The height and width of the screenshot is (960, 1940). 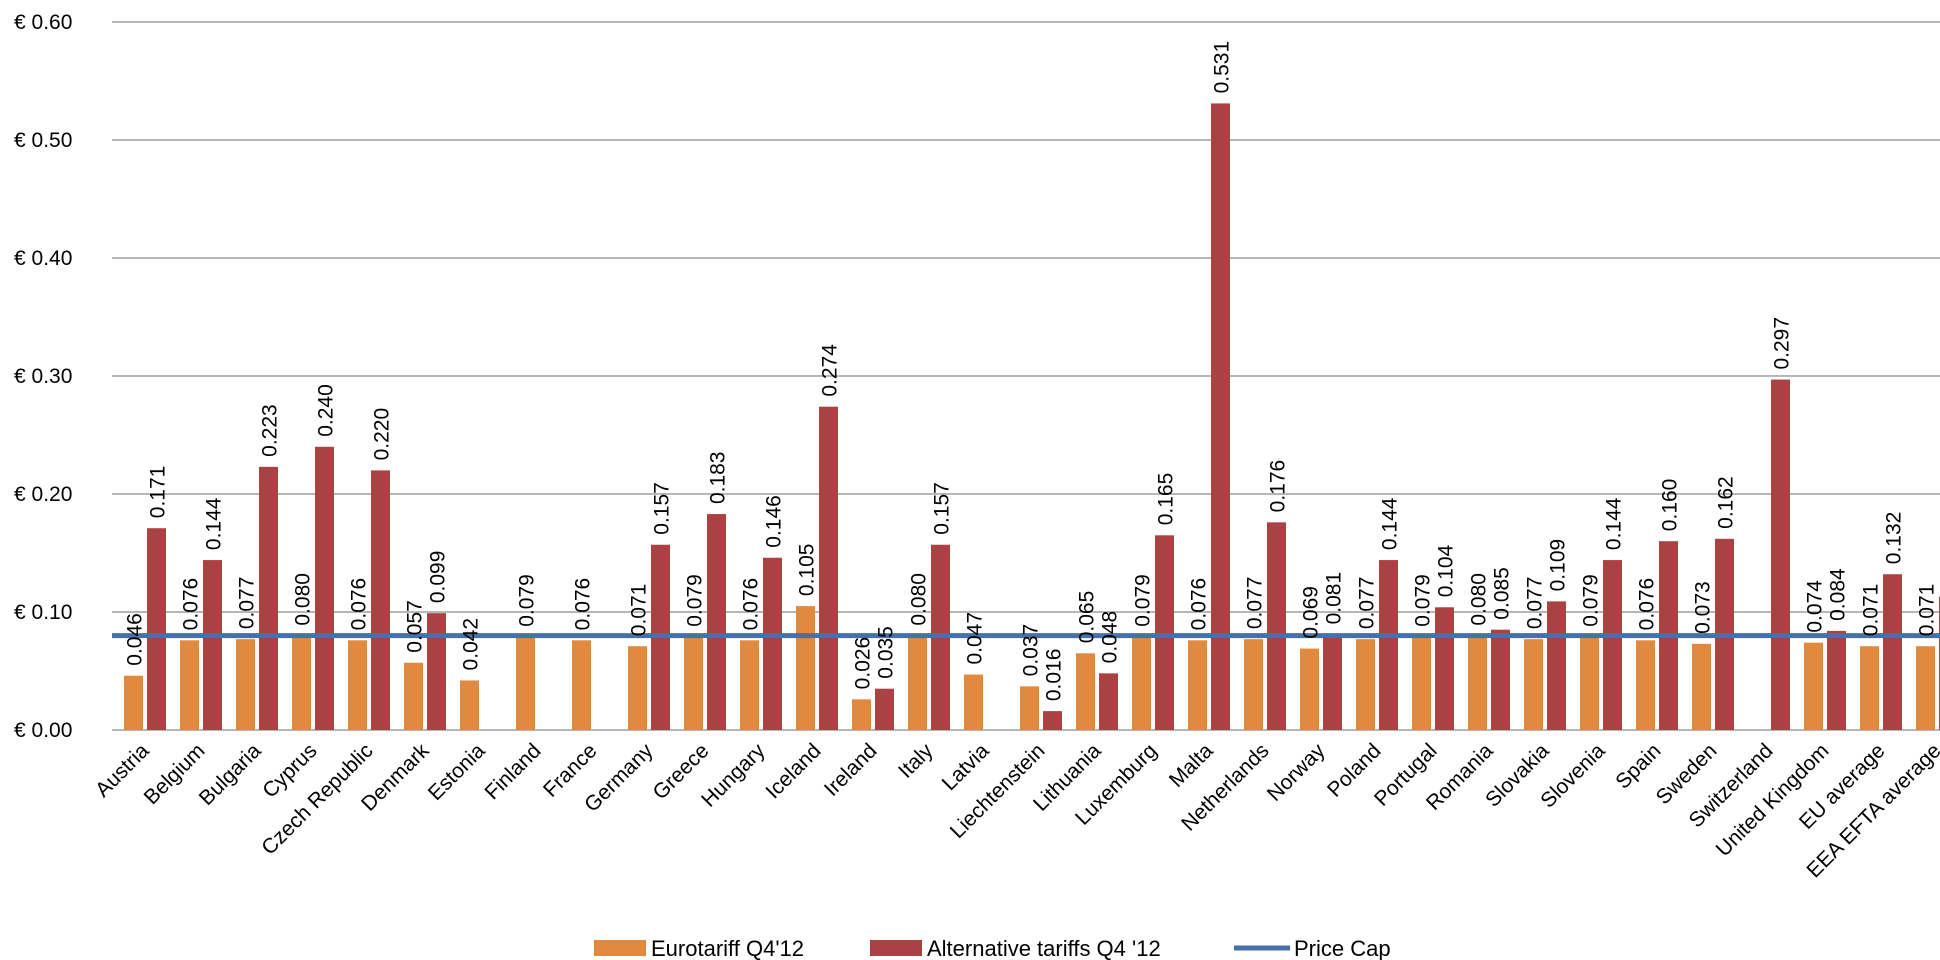 What do you see at coordinates (471, 644) in the screenshot?
I see `data-label: 0.042` at bounding box center [471, 644].